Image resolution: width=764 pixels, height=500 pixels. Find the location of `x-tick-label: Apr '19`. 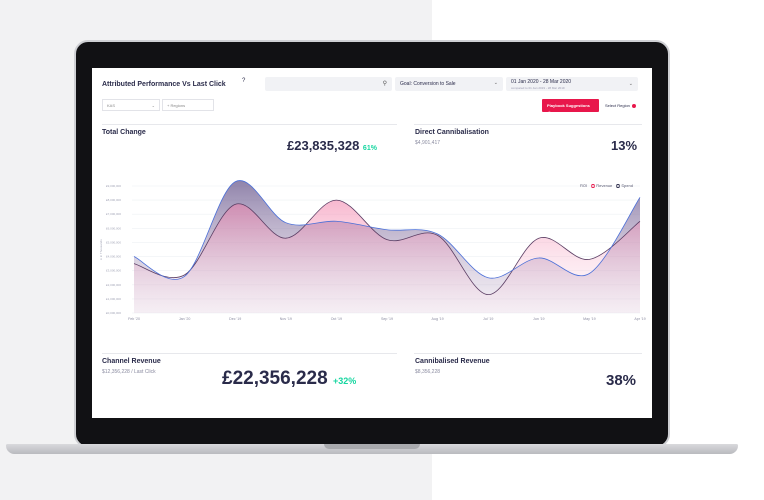

x-tick-label: Apr '19 is located at coordinates (639, 319).